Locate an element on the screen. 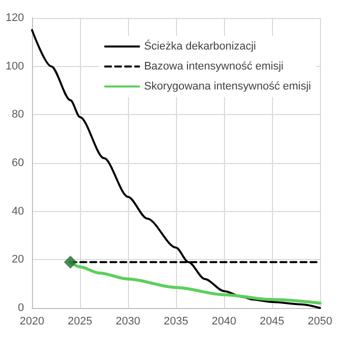 This screenshot has height=341, width=340. y-tick-label: 60 is located at coordinates (18, 163).